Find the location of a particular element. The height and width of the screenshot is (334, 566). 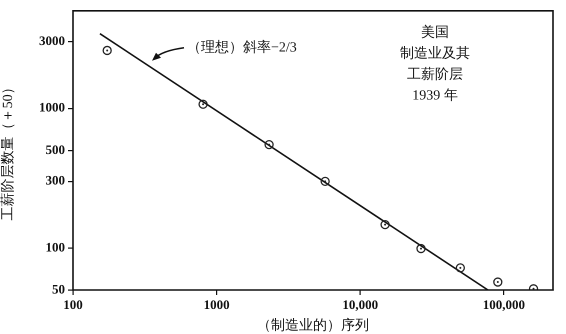

x-tick-label: 1000 is located at coordinates (217, 304).